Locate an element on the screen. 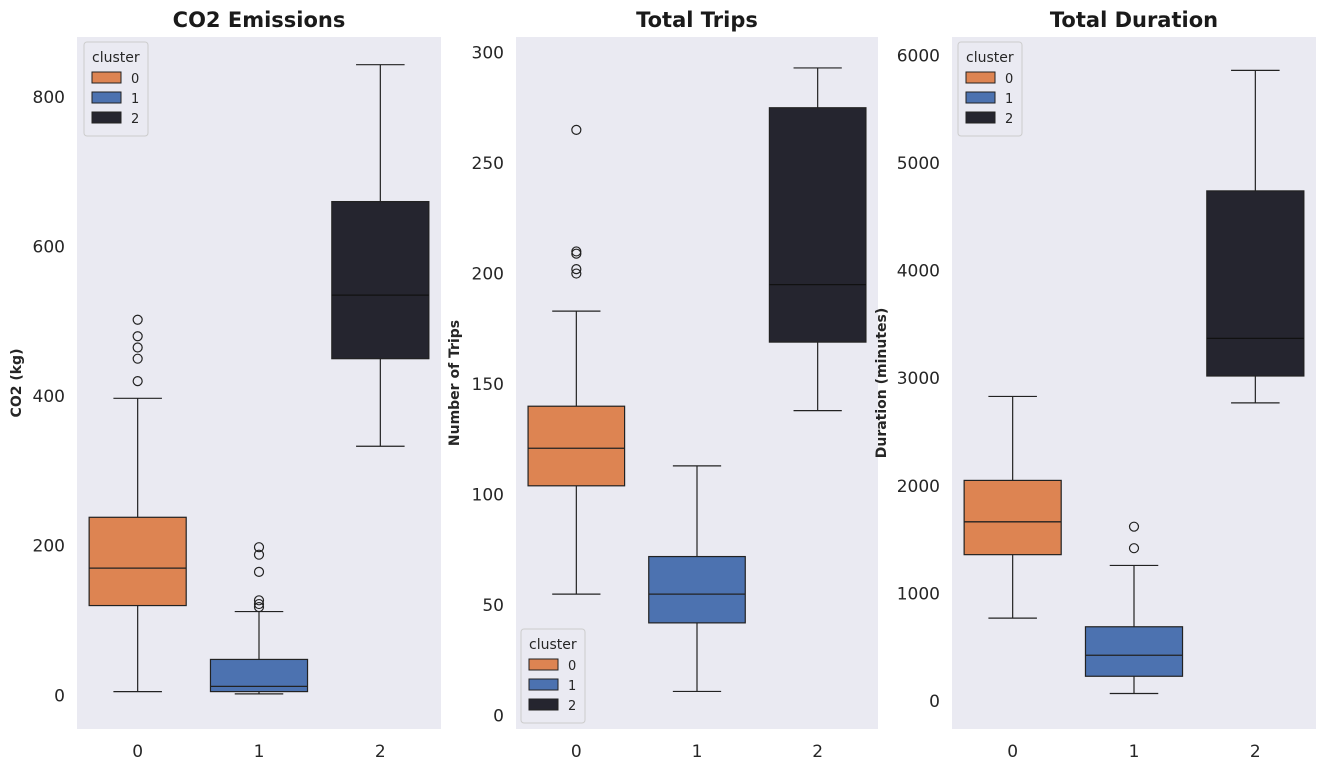 The image size is (1326, 770). y-tick-label: 5000 is located at coordinates (918, 164).